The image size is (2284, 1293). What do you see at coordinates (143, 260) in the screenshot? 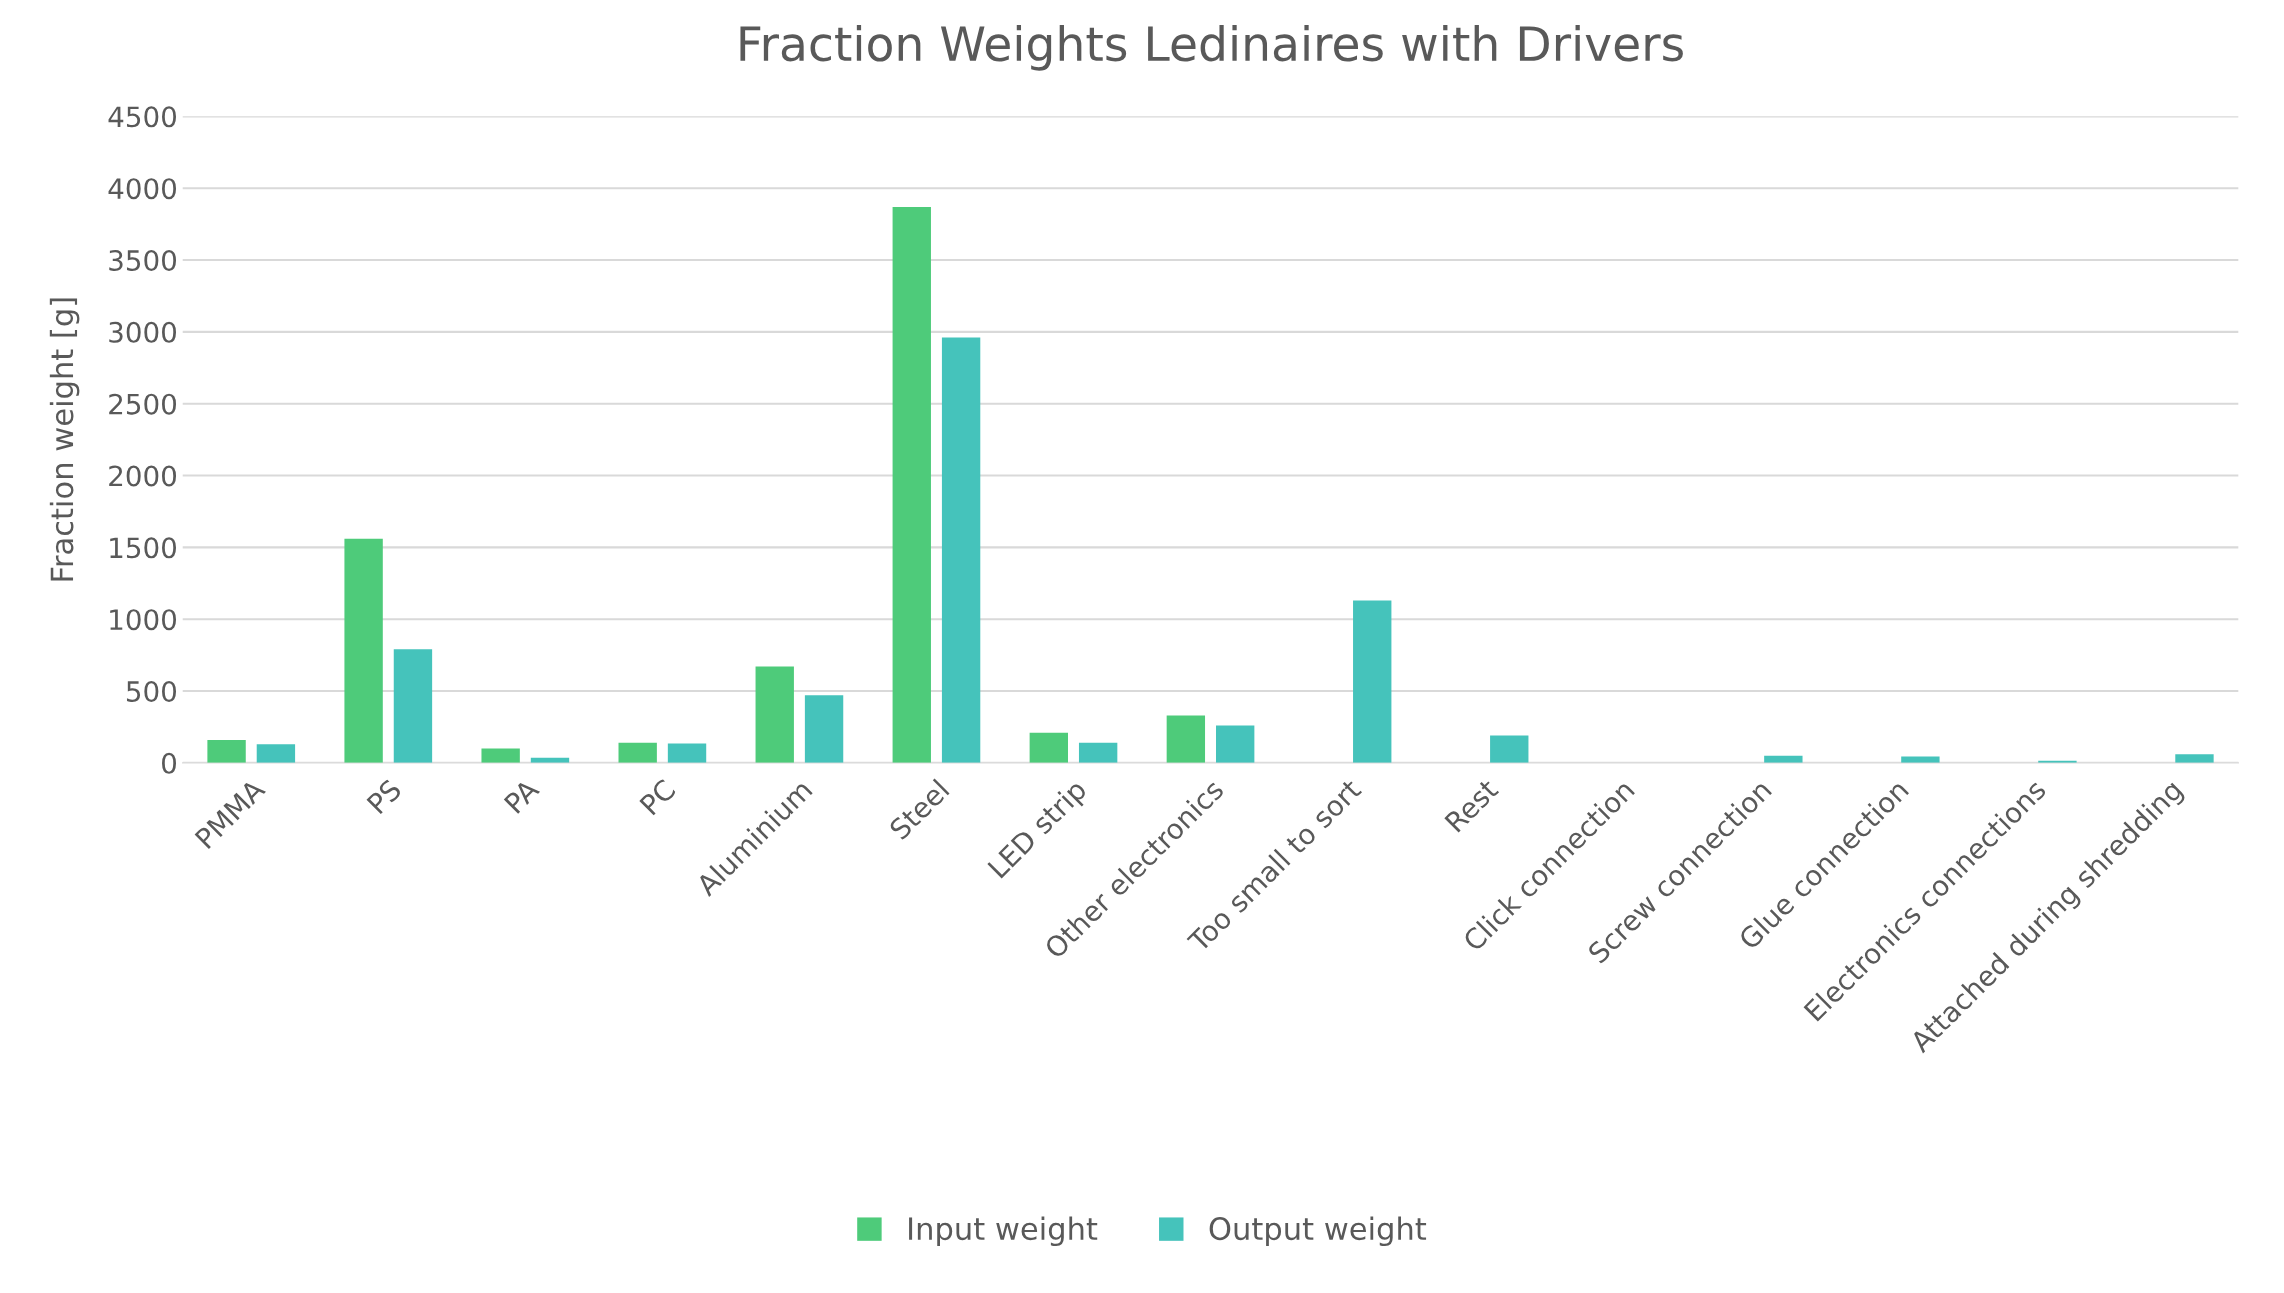
I see `y-tick-label: 3500` at bounding box center [143, 260].